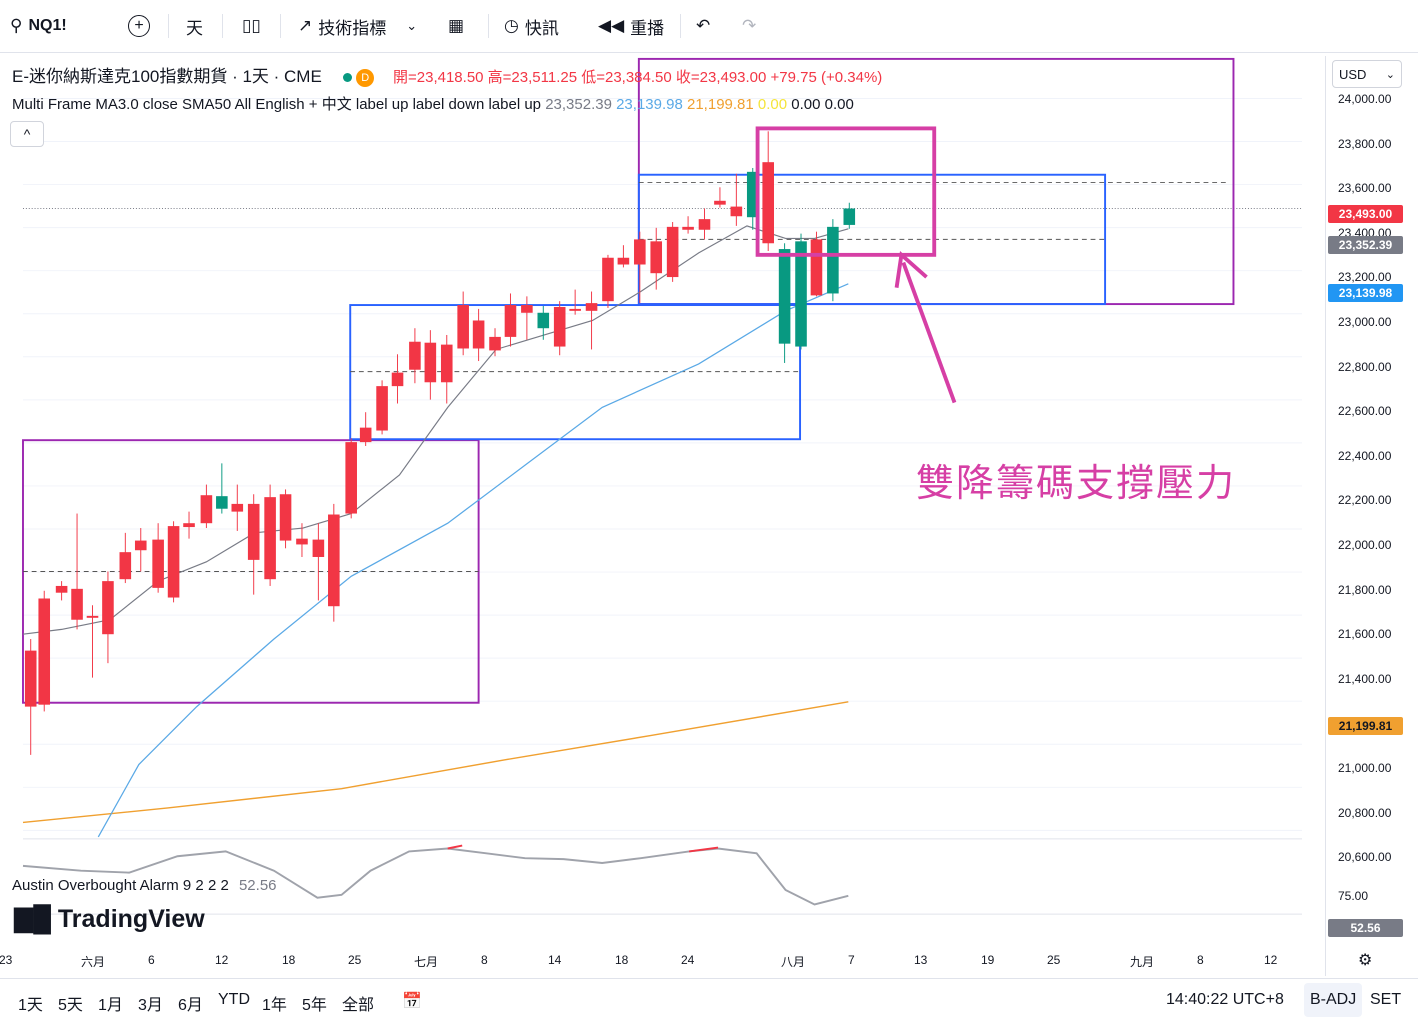 The width and height of the screenshot is (1418, 1020). I want to click on chart-type-button: ▯▯, so click(251, 26).